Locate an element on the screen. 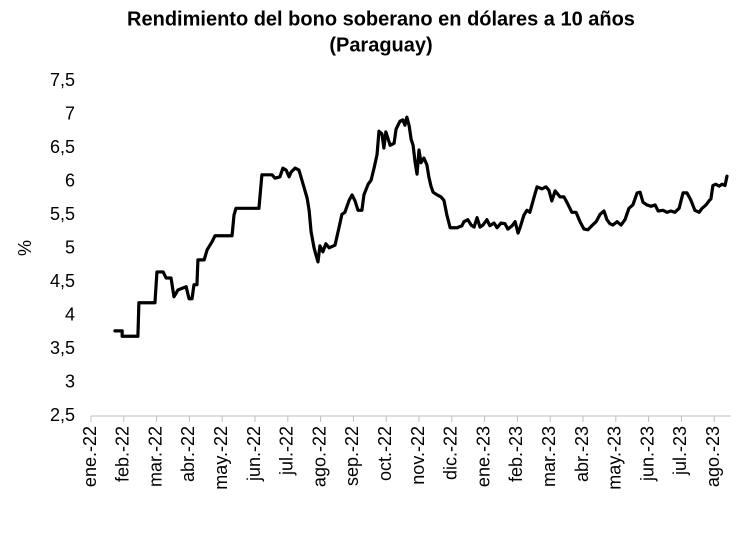 The height and width of the screenshot is (544, 751). chart-title: (Paraguay) is located at coordinates (380, 45).